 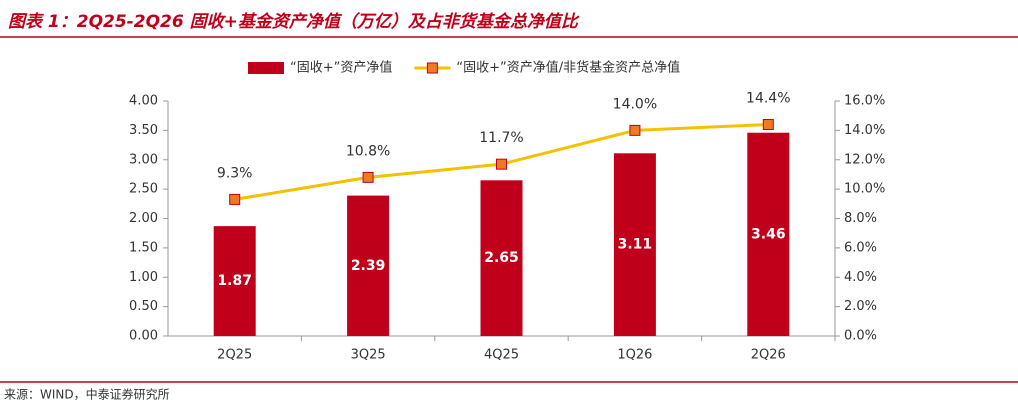 I want to click on x-tick-label: 2Q26, so click(x=768, y=355).